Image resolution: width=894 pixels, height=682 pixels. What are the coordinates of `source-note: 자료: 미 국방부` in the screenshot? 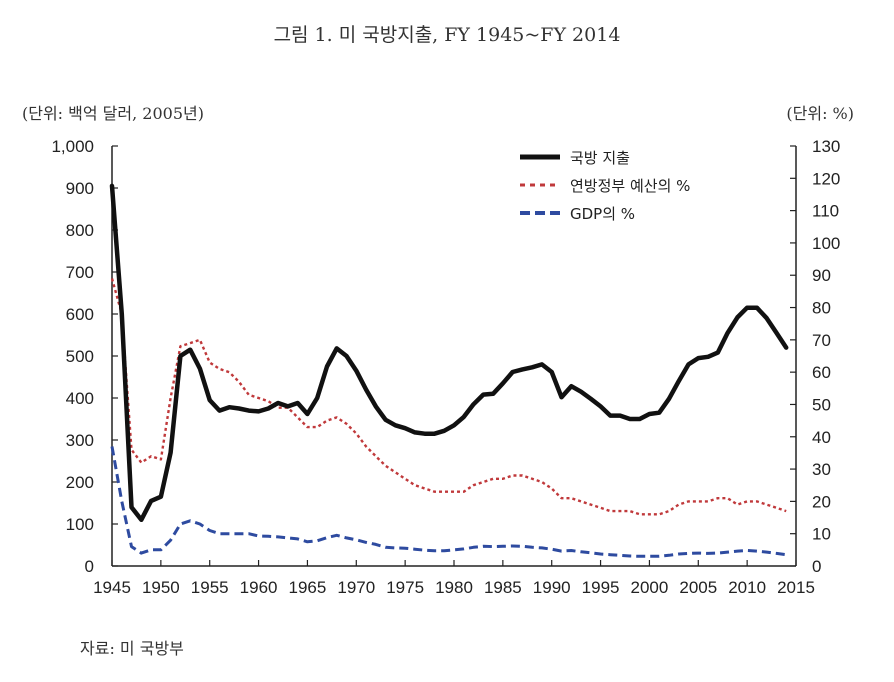 It's located at (132, 648).